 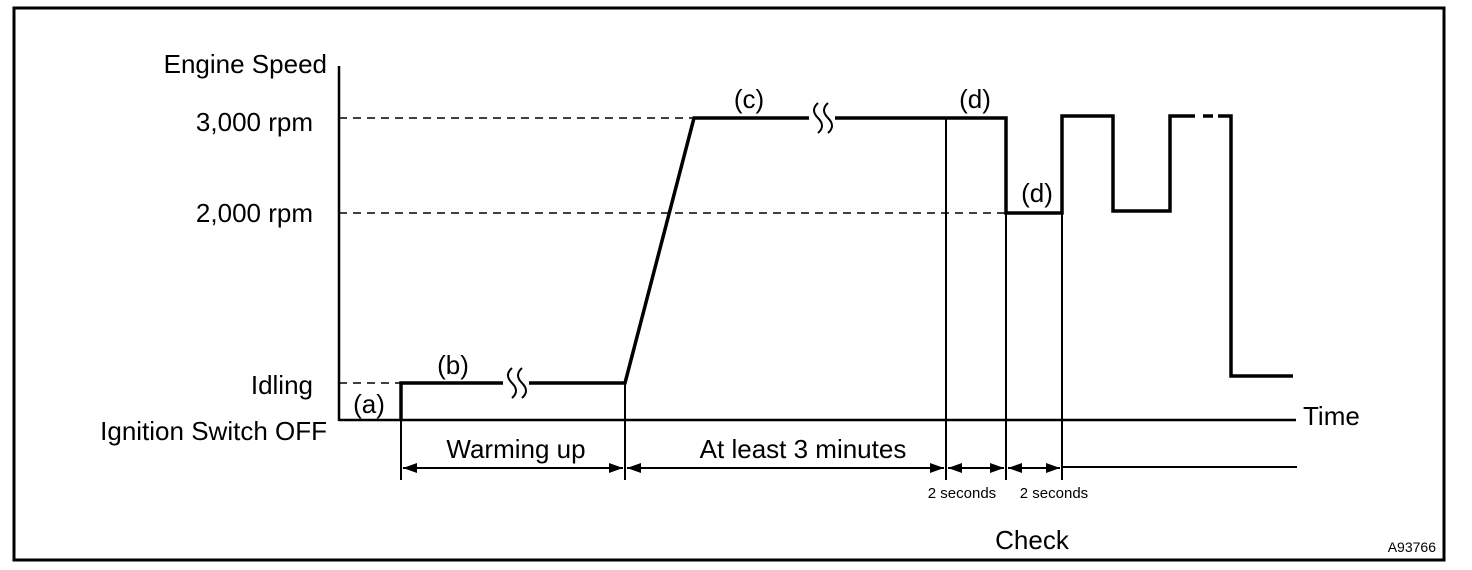 I want to click on y-axis-title: Engine Speed, so click(x=245, y=64).